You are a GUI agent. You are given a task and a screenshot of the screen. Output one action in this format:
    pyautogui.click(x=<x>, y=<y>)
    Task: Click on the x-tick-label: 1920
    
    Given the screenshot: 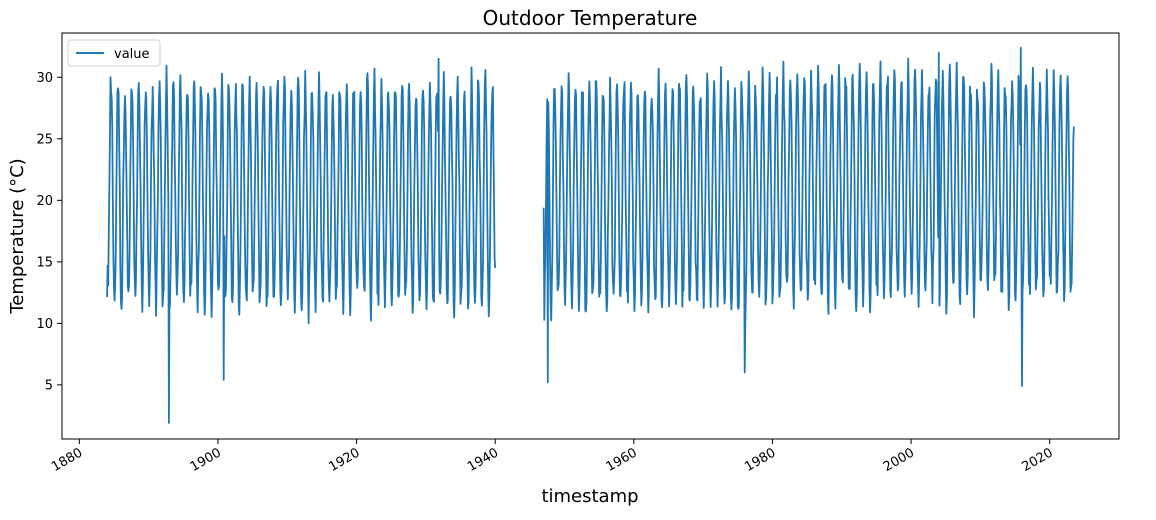 What is the action you would take?
    pyautogui.click(x=344, y=460)
    